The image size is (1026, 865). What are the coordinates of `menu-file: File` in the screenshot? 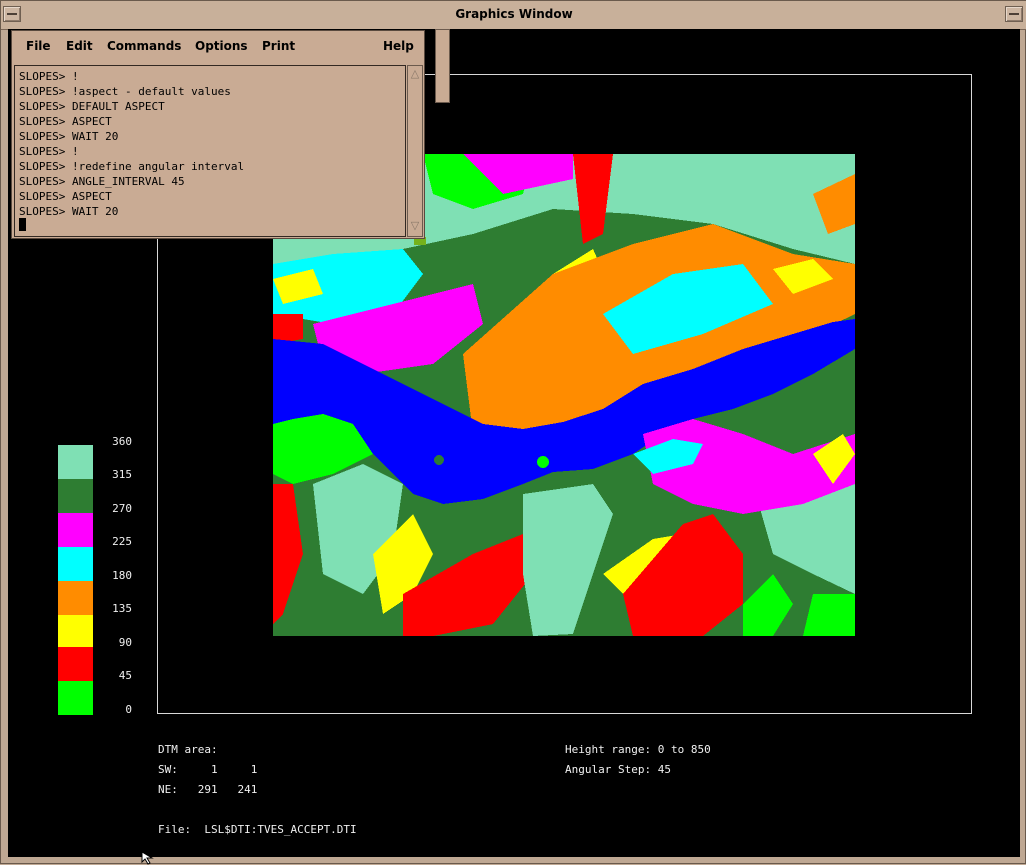 It's located at (38, 46).